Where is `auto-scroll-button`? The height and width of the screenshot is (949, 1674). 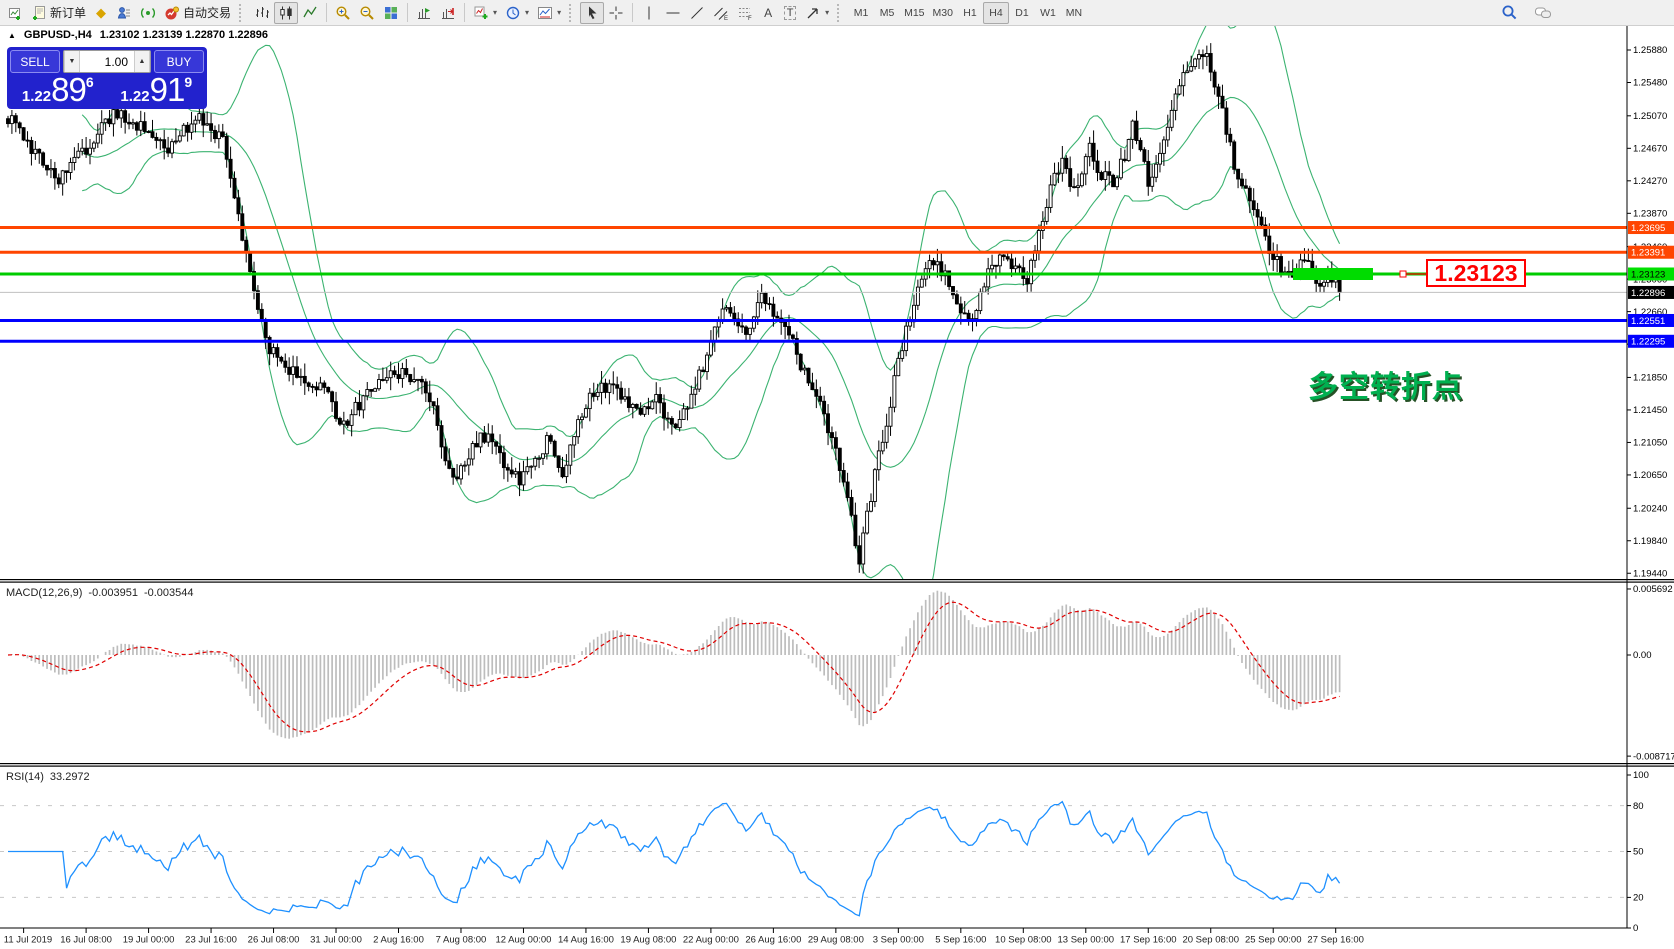
auto-scroll-button is located at coordinates (424, 13).